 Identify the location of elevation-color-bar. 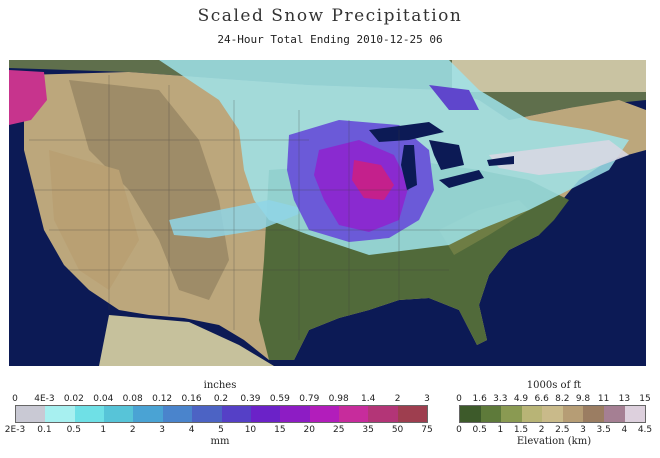
(552, 414).